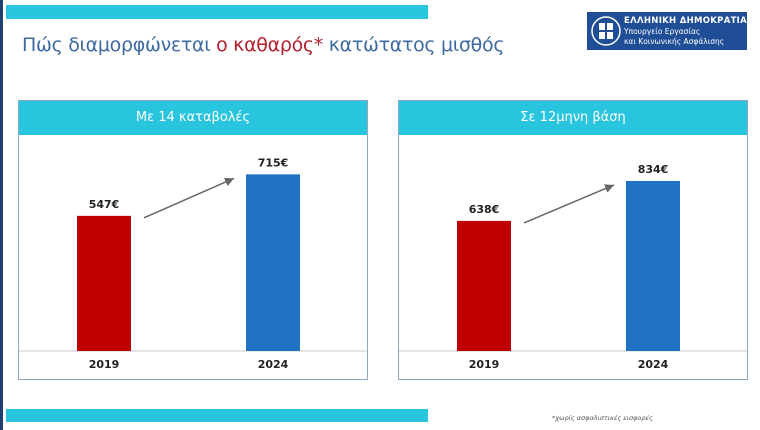 The height and width of the screenshot is (430, 760). Describe the element at coordinates (273, 162) in the screenshot. I see `data-label: 715€` at that location.